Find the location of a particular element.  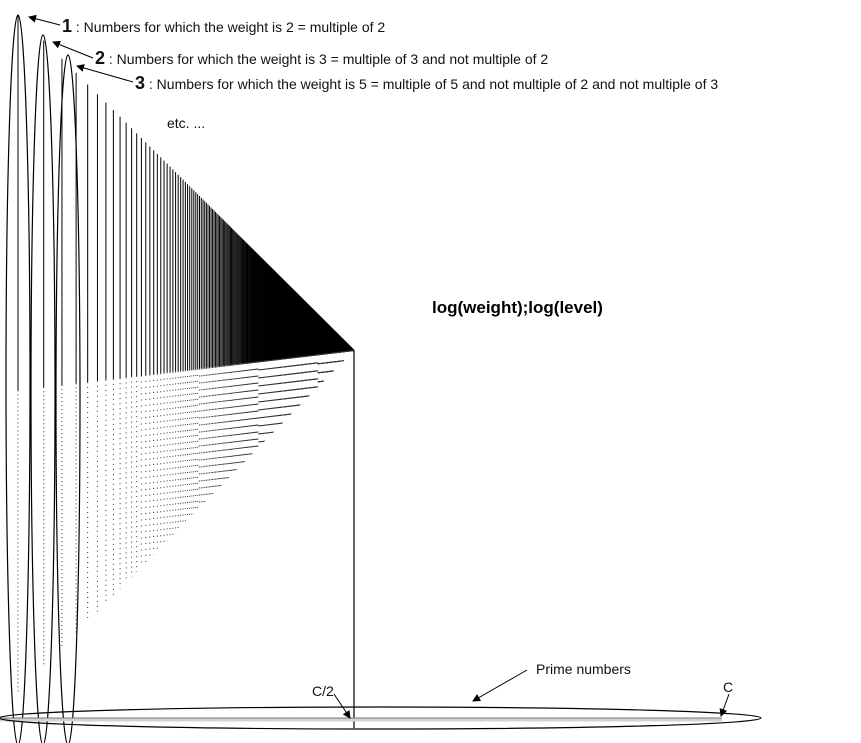

half-arrow is located at coordinates (342, 706).